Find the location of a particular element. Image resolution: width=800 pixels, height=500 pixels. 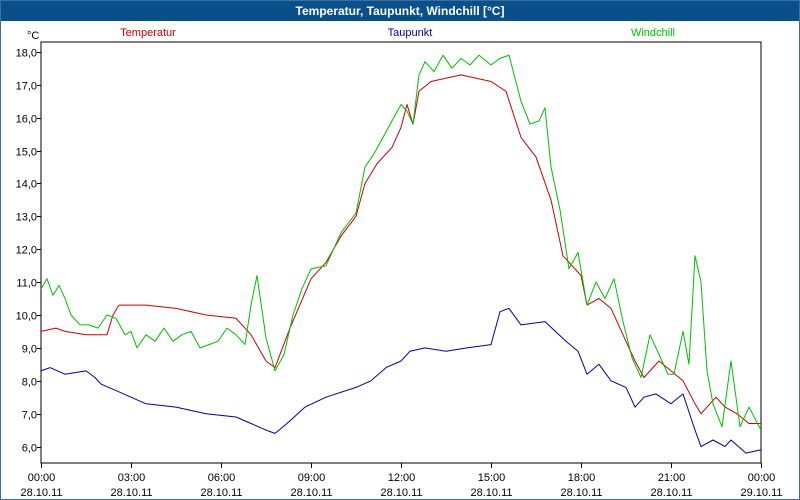

legend-layer: Temperatur Taupunkt Windchill is located at coordinates (397, 33).